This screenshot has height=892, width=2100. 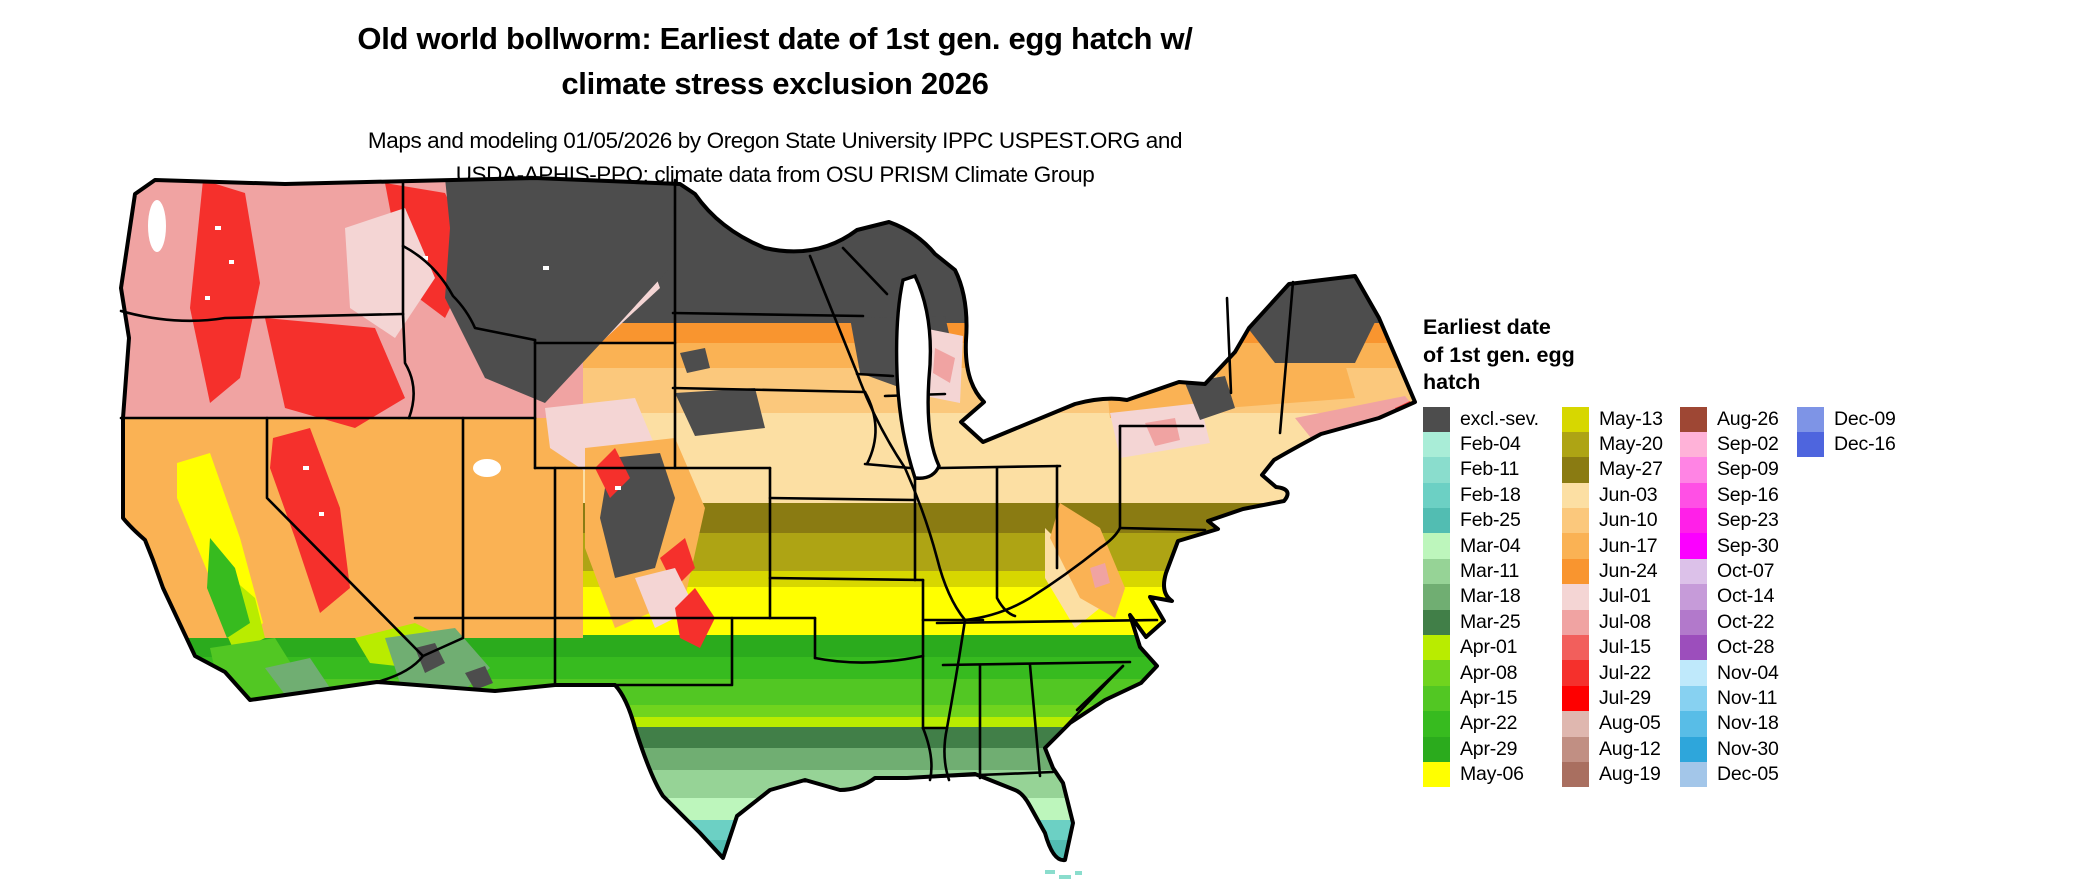 I want to click on legend-row: Jun-24, so click(x=1621, y=571).